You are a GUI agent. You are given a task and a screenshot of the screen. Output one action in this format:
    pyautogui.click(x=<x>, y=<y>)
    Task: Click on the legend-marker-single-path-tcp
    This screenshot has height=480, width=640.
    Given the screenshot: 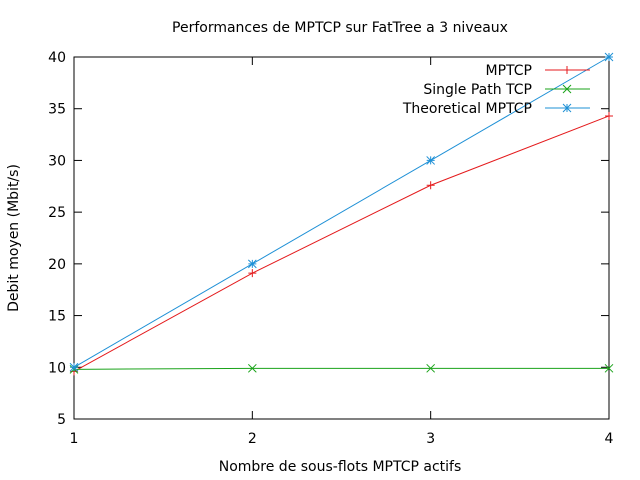 What is the action you would take?
    pyautogui.click(x=567, y=89)
    